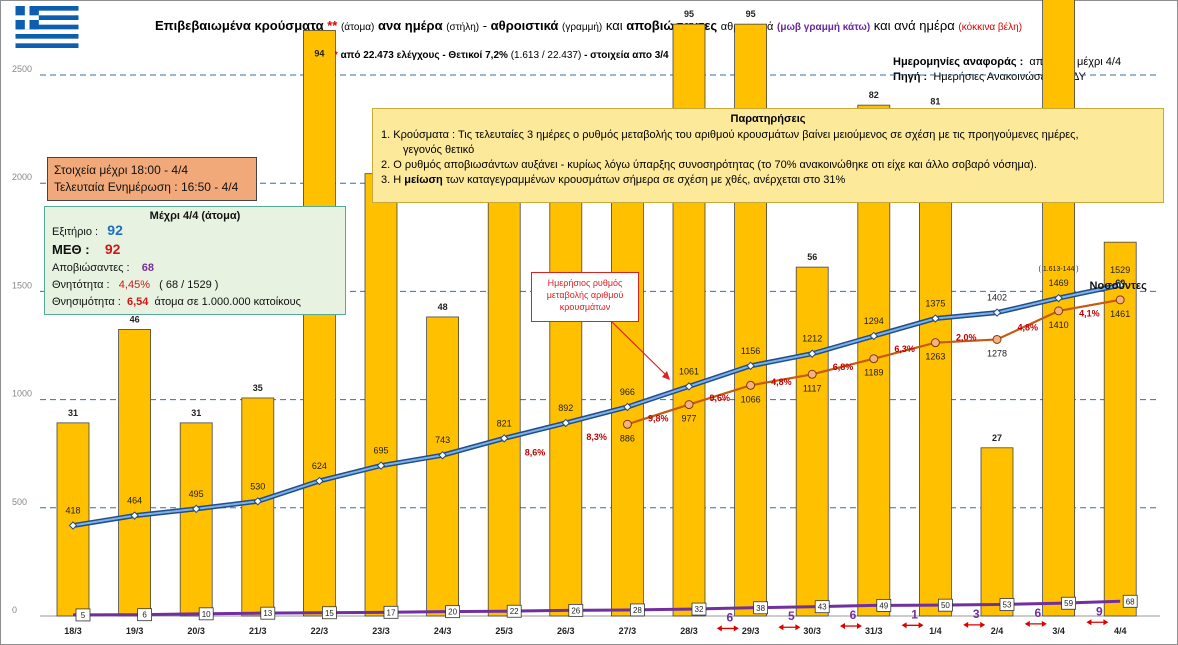  I want to click on bar-value-label: 48, so click(443, 307).